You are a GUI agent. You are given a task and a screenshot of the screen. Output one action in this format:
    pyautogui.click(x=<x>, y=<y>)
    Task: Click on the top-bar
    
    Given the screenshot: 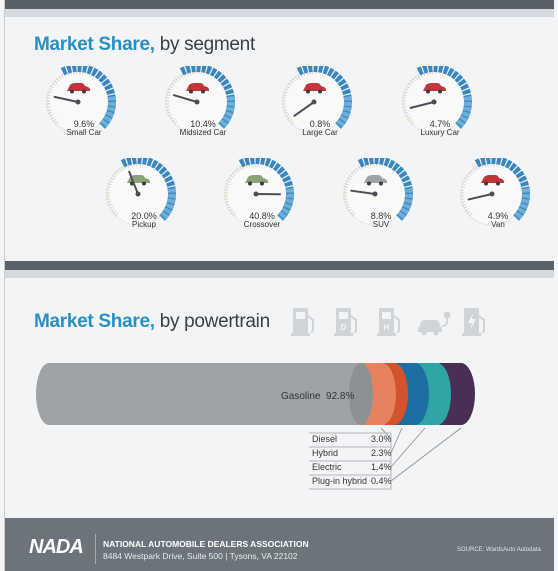 What is the action you would take?
    pyautogui.click(x=279, y=4)
    